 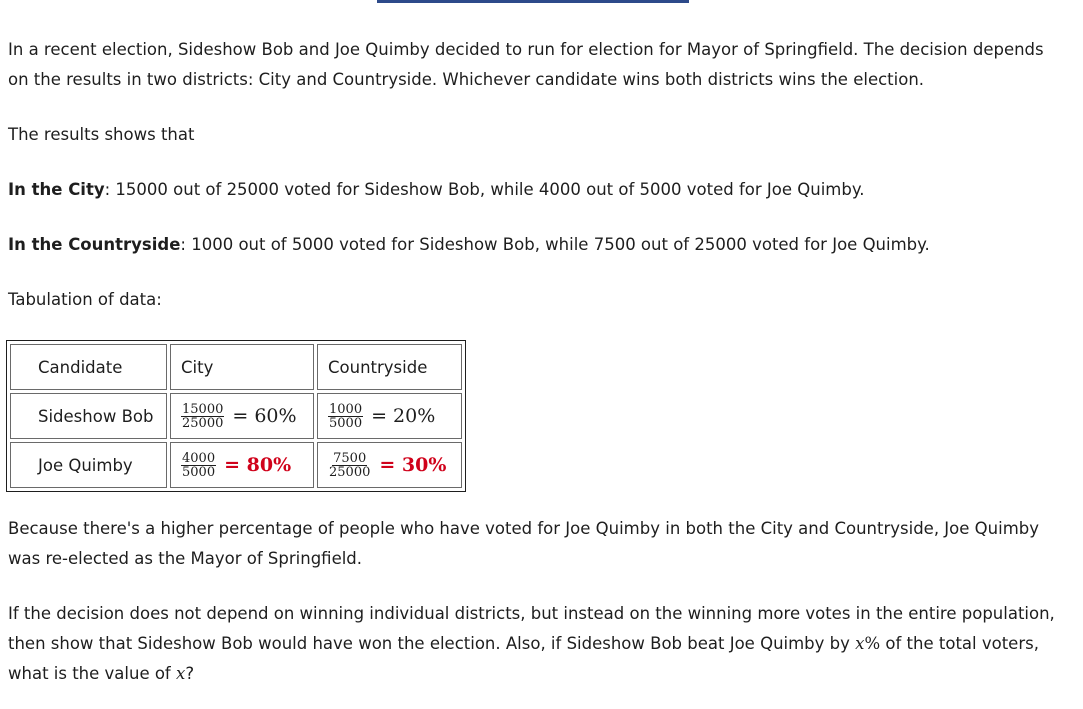 I want to click on percent-value: = 20%, so click(x=403, y=416).